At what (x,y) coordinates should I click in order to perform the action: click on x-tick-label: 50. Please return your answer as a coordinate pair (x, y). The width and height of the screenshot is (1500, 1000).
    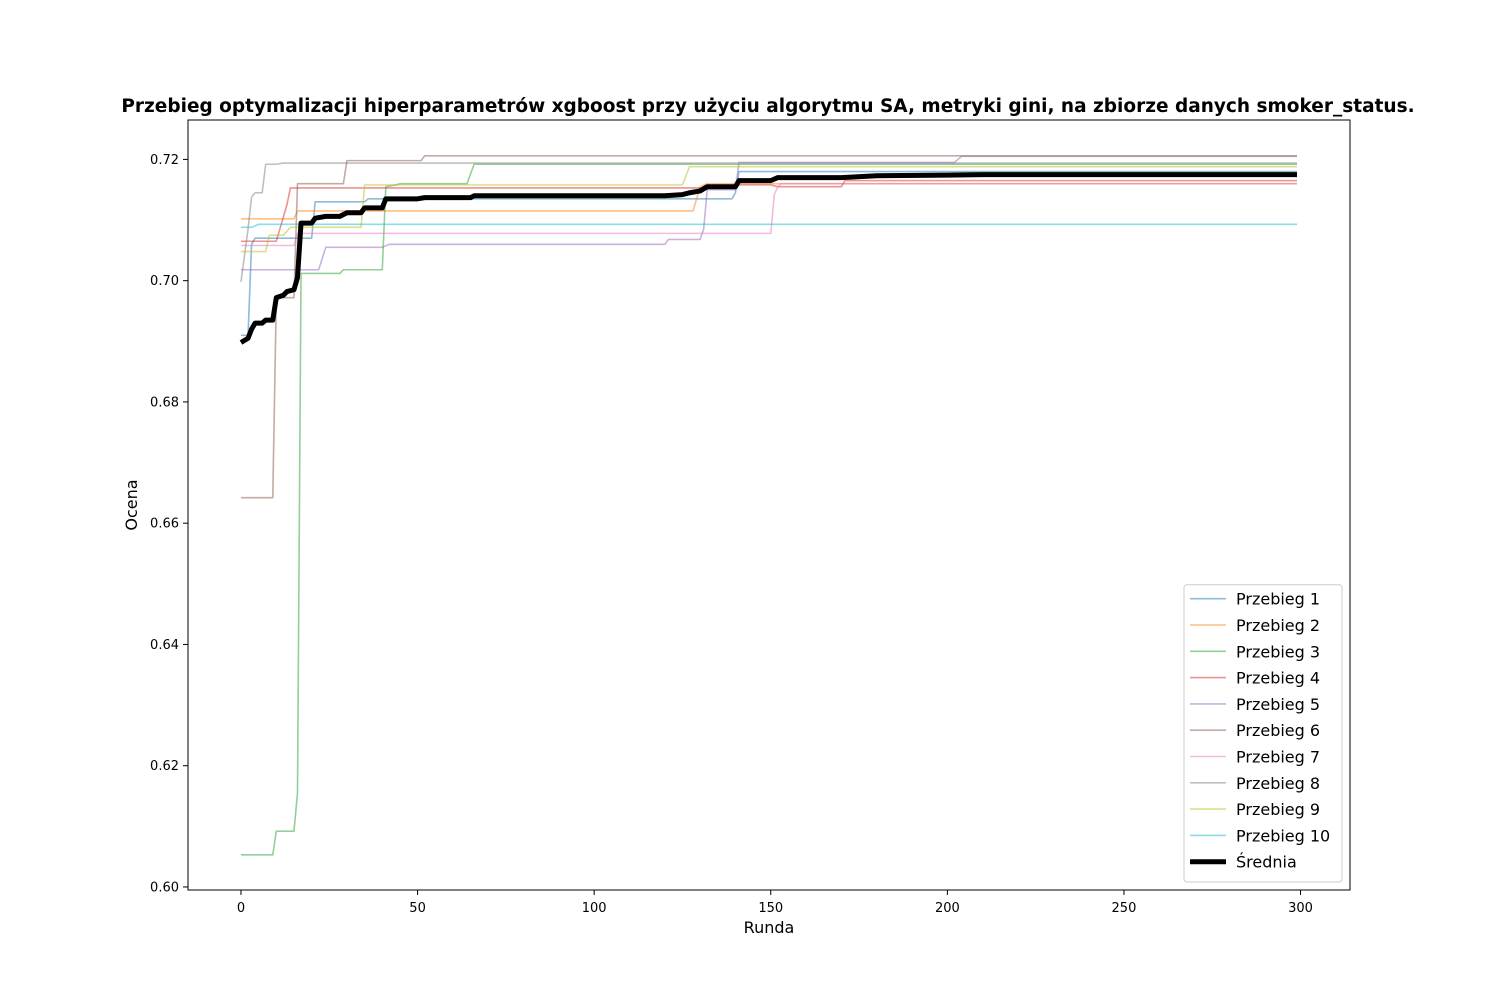
    Looking at the image, I should click on (417, 908).